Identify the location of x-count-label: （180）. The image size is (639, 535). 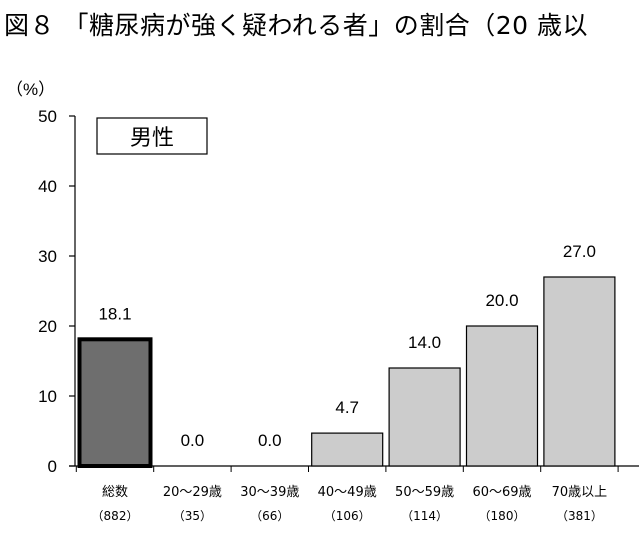
(502, 516).